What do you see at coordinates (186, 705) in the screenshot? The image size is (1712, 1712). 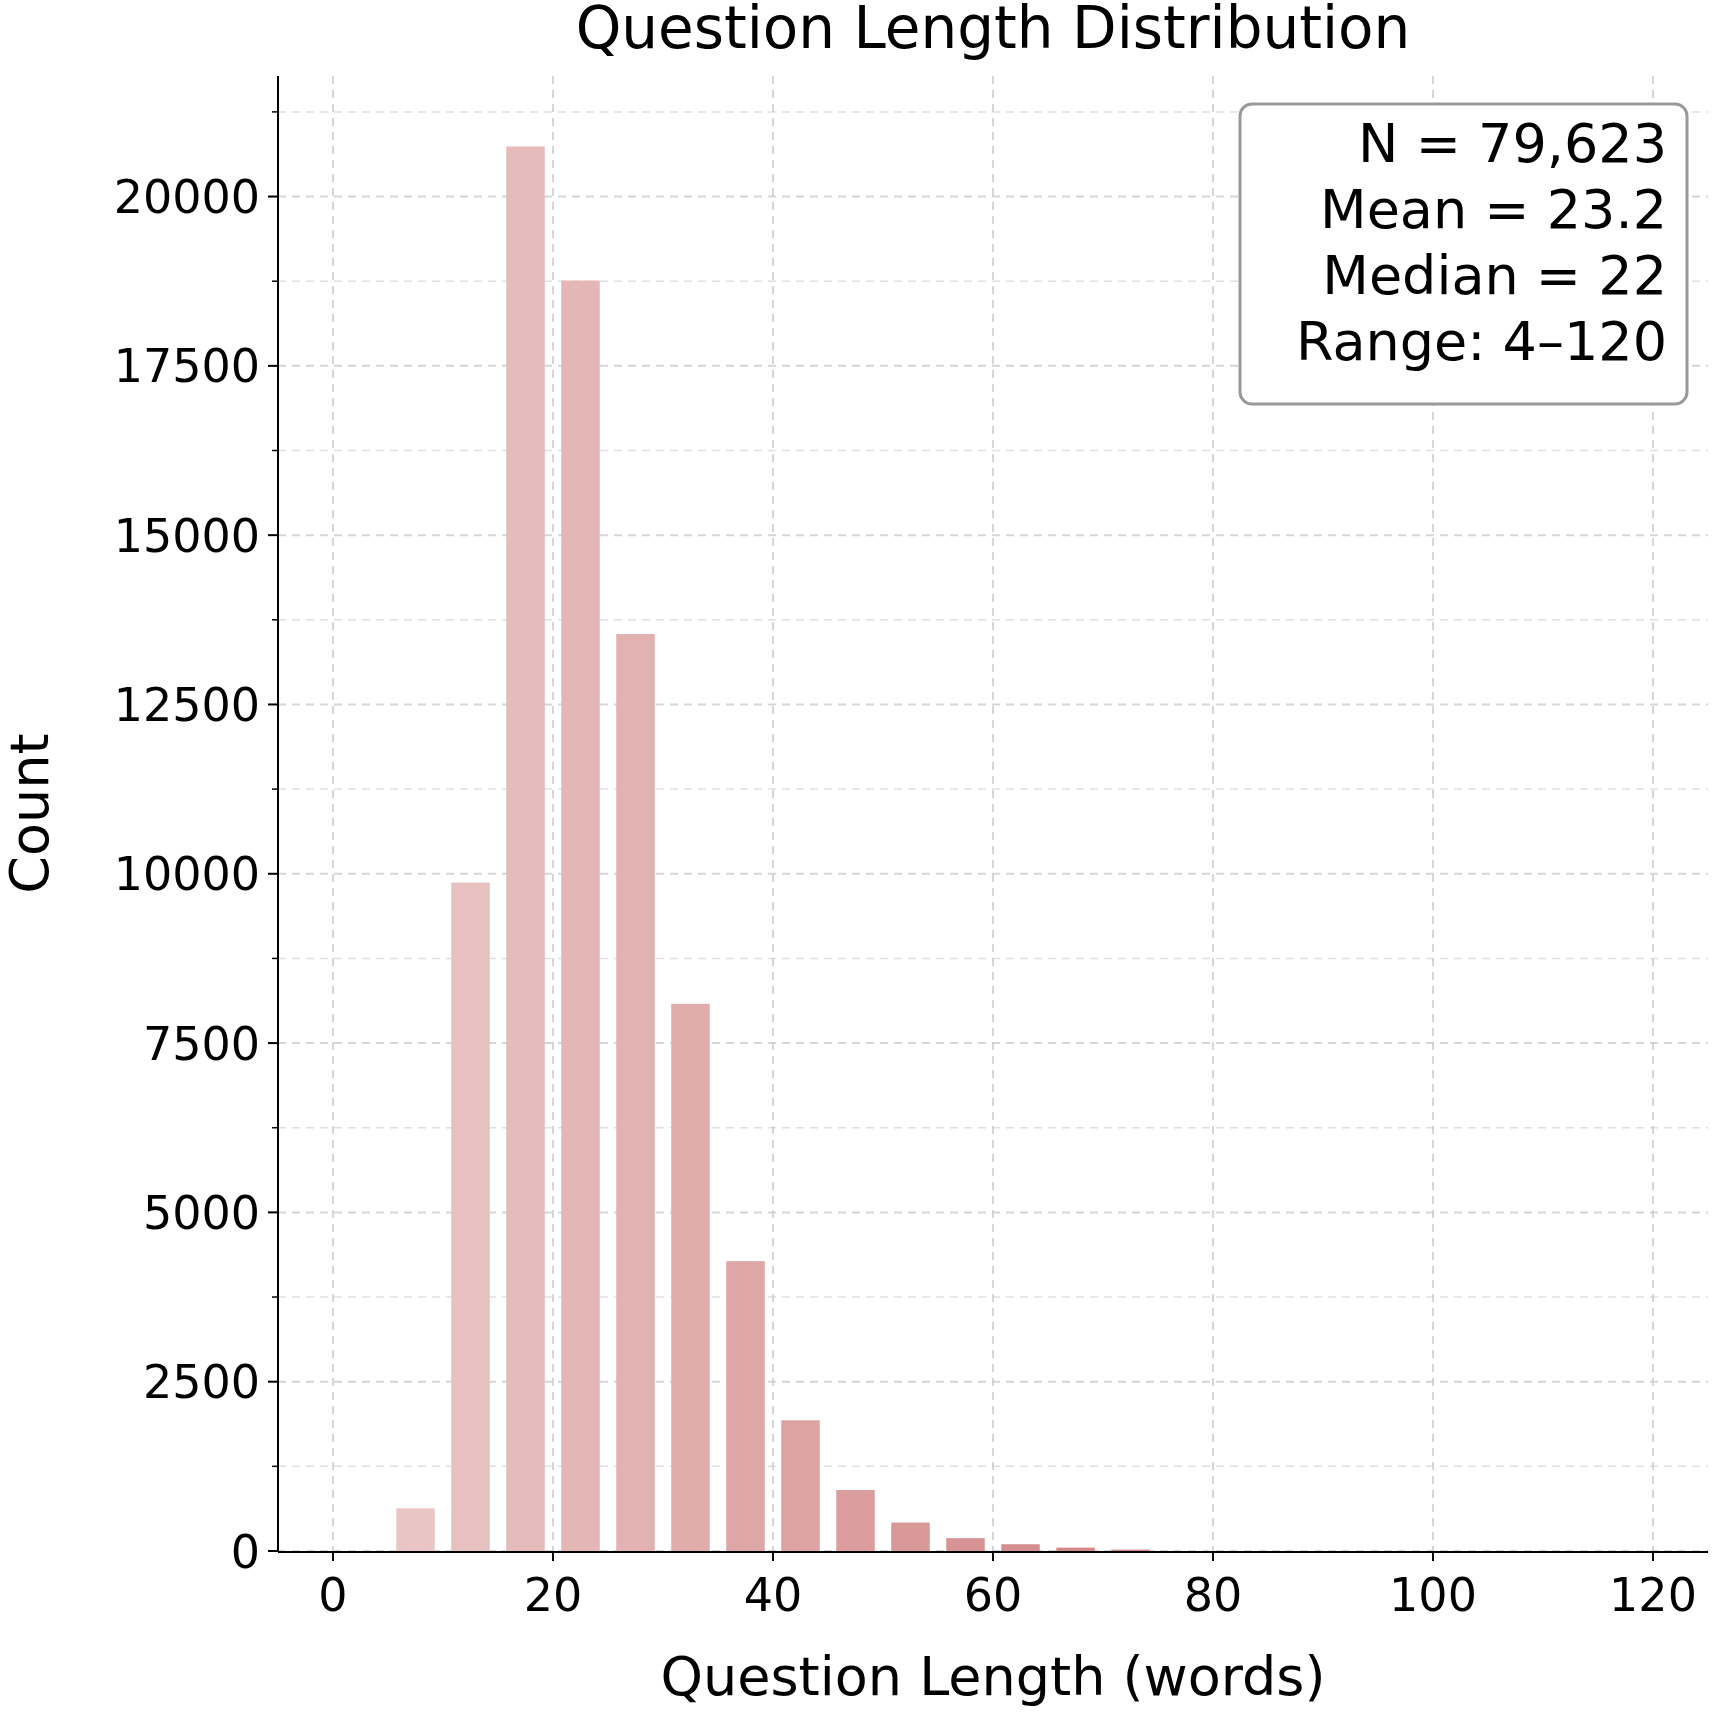 I see `y-tick-label: 12500` at bounding box center [186, 705].